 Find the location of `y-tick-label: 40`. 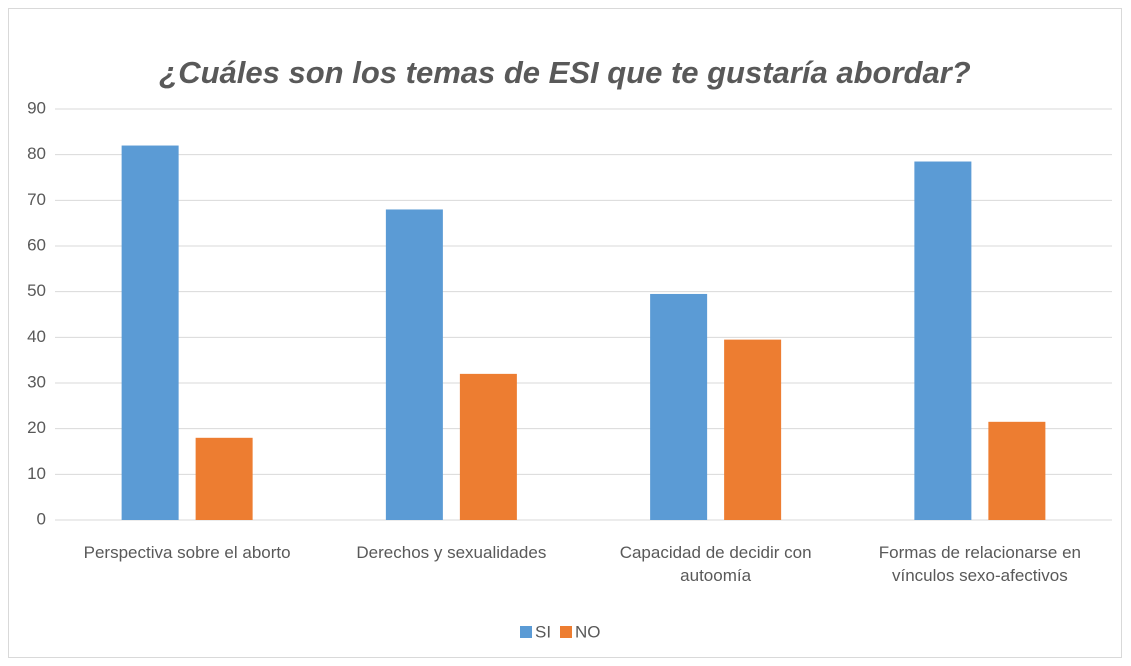

y-tick-label: 40 is located at coordinates (36, 336).